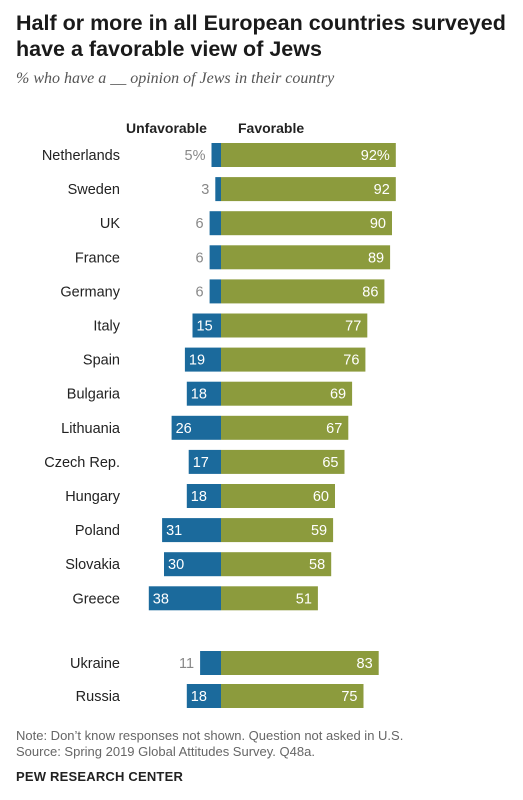 This screenshot has height=800, width=523. What do you see at coordinates (294, 325) in the screenshot?
I see `bar-favorable-italy` at bounding box center [294, 325].